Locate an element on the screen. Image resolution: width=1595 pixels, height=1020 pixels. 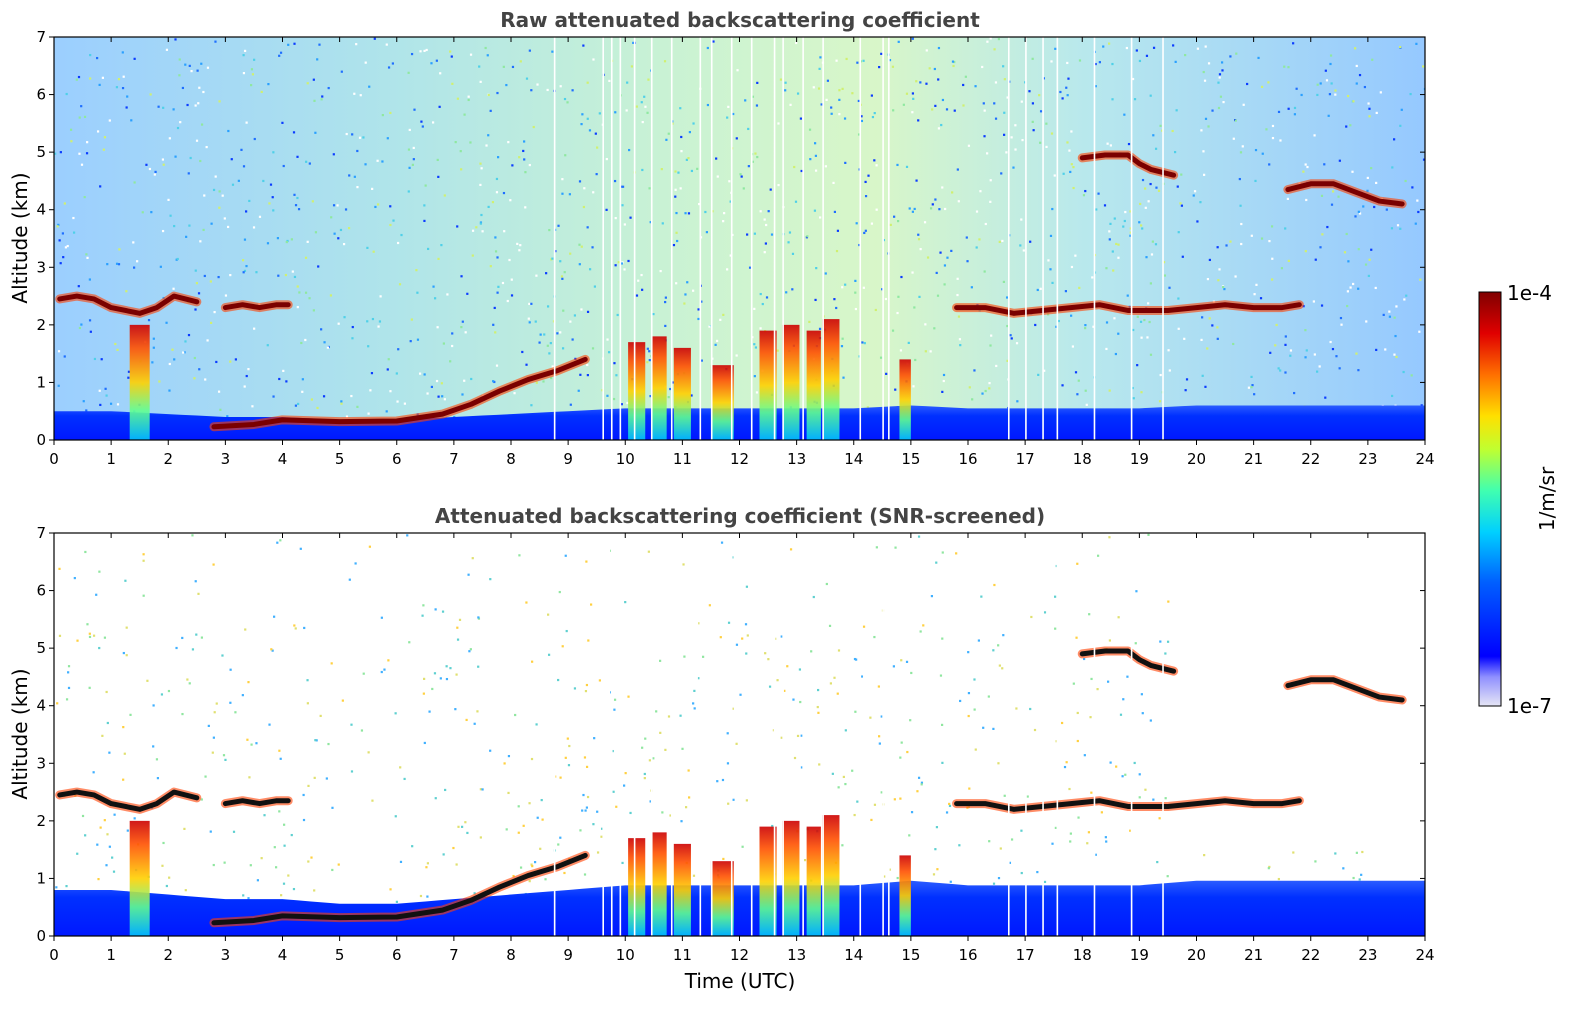
plume is located at coordinates (813, 881).